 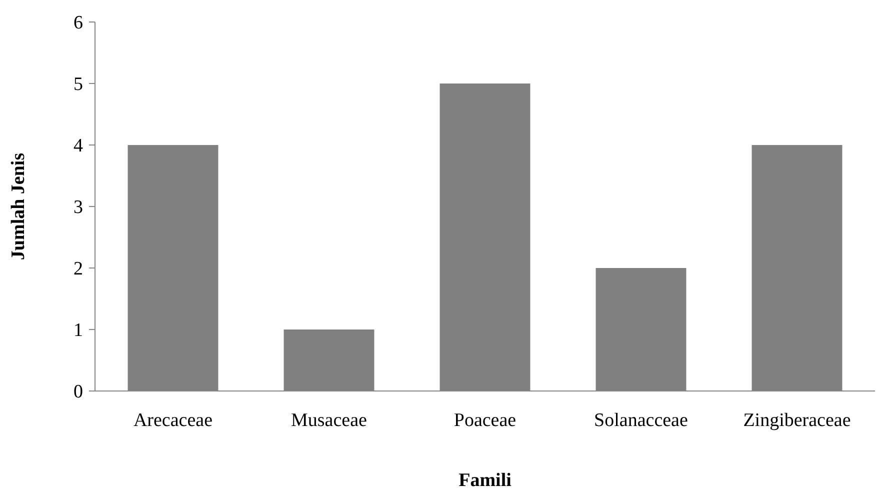 I want to click on x-tick-label: Musaceae, so click(x=329, y=420).